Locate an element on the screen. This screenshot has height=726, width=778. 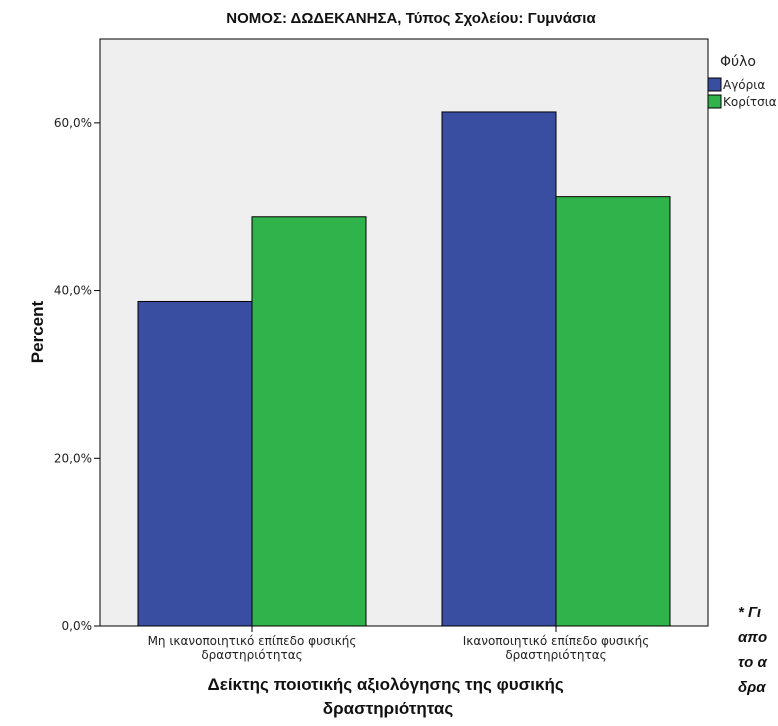
bar-Κορίτσια-1 is located at coordinates (613, 411).